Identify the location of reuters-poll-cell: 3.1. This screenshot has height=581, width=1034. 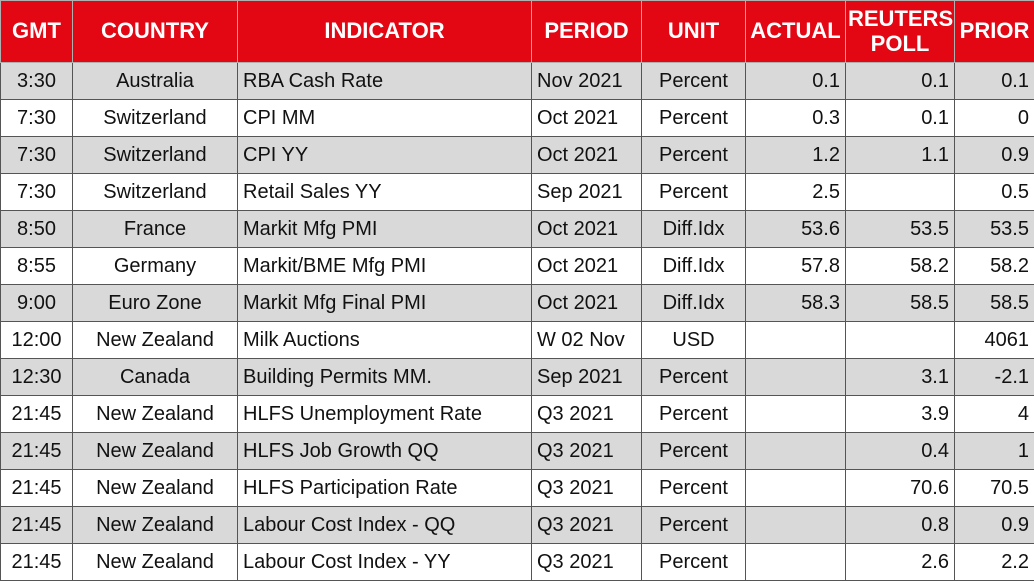
(900, 377).